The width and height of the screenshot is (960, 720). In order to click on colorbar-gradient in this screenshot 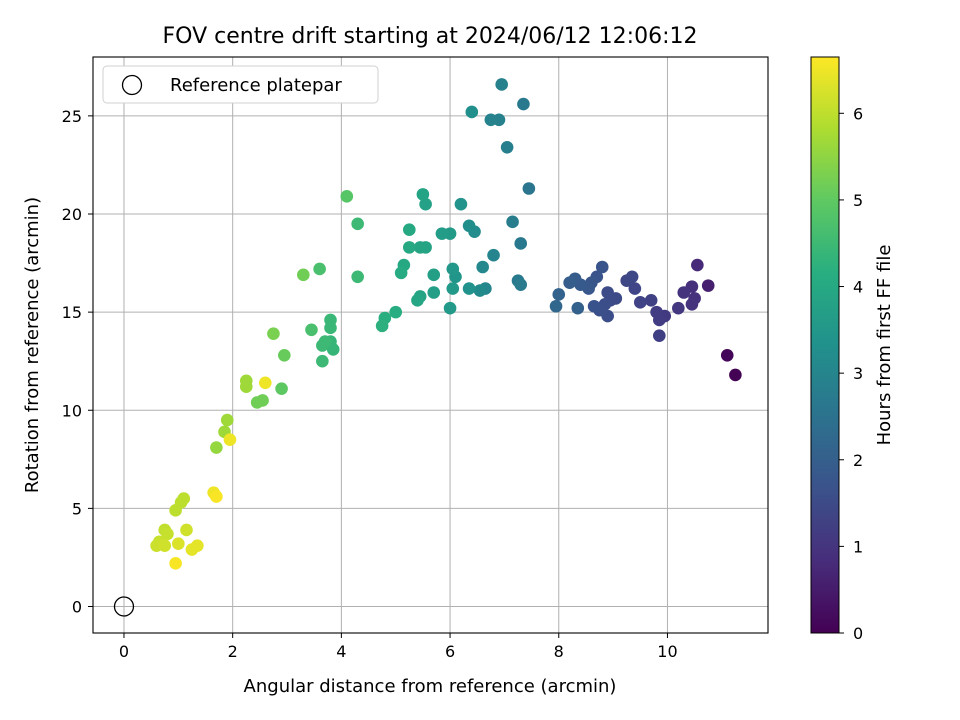, I will do `click(825, 345)`.